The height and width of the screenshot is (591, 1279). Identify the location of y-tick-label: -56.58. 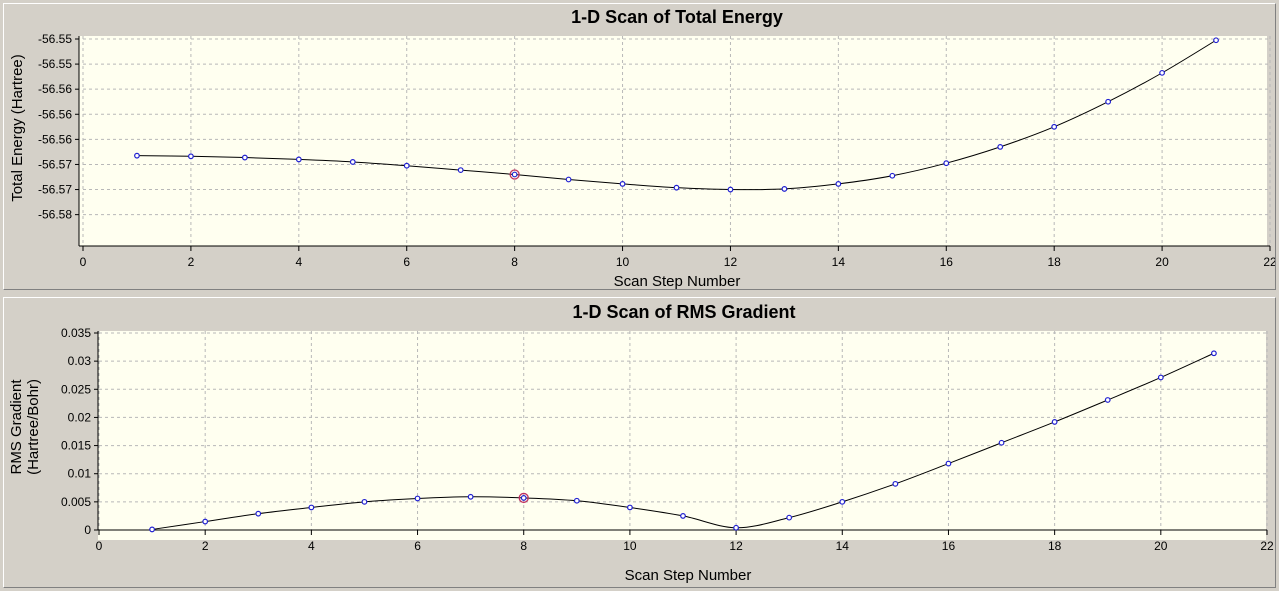
(55, 215).